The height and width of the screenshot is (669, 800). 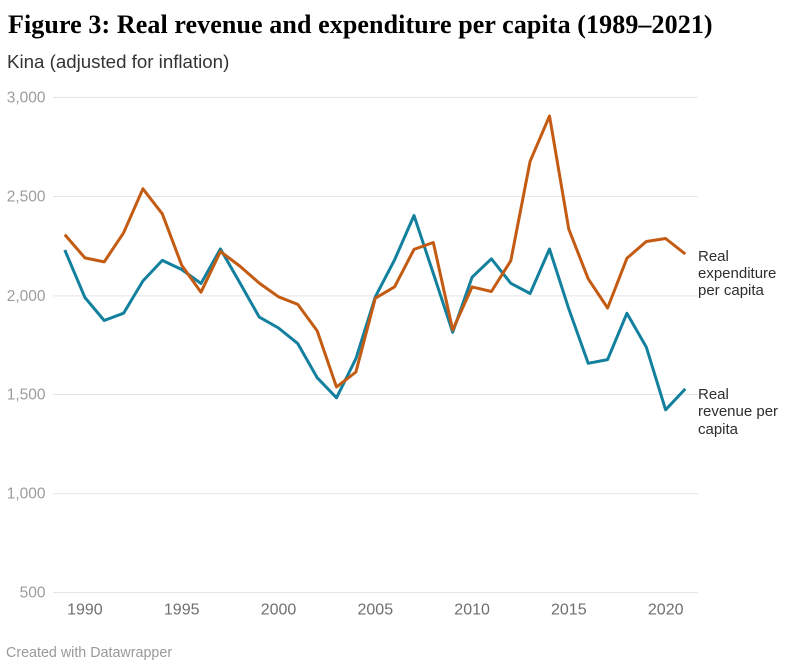 What do you see at coordinates (33, 593) in the screenshot?
I see `svg-text: 500` at bounding box center [33, 593].